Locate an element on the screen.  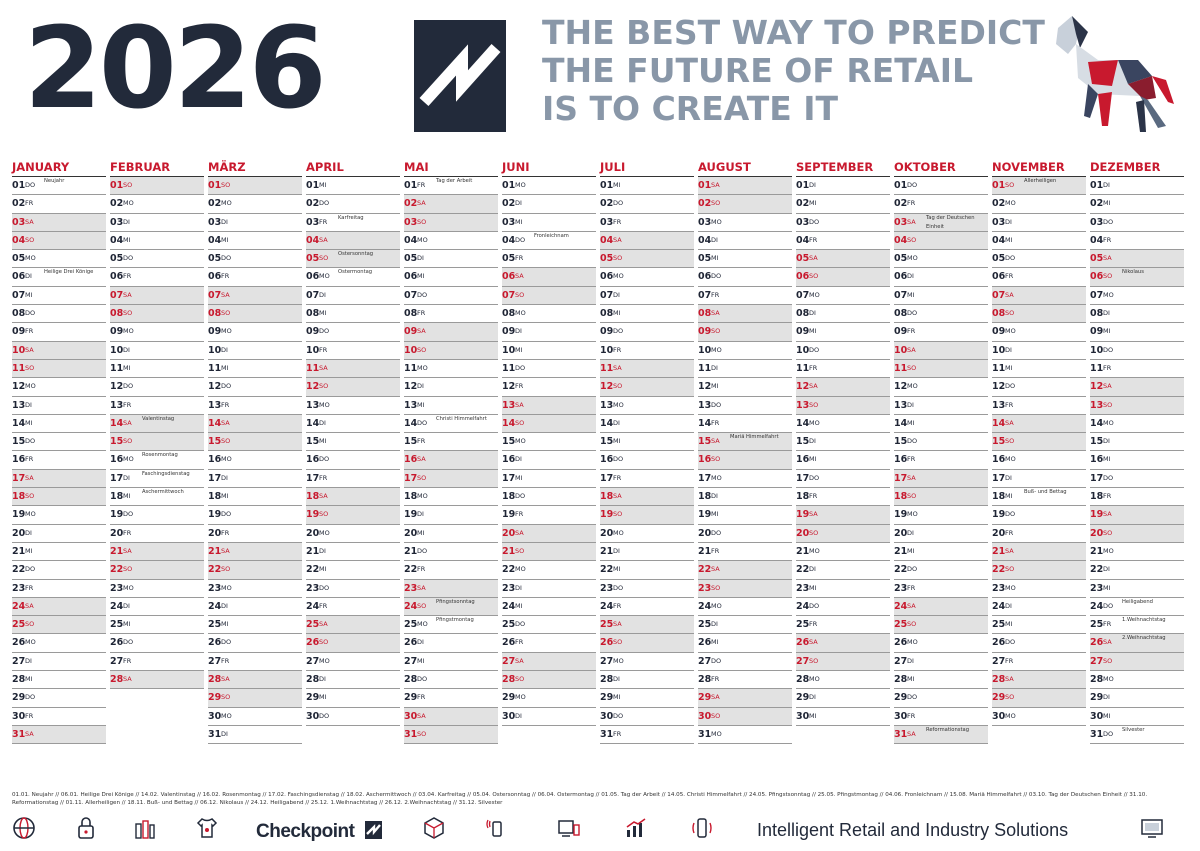
day-row: 15SA Mariä Himmelfahrt is located at coordinates (745, 442).